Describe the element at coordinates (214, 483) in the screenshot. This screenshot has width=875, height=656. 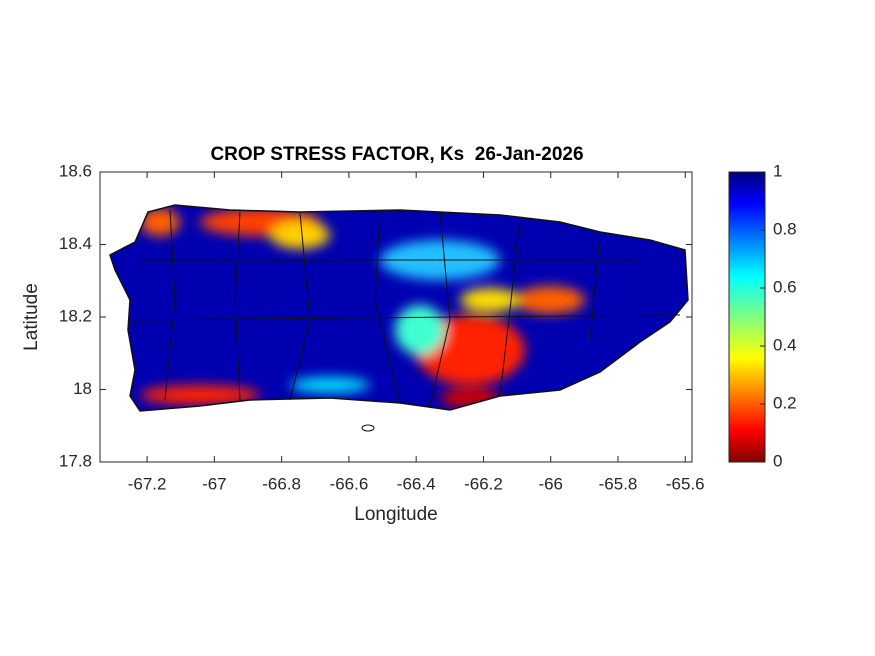
I see `x-tick-label: -67` at that location.